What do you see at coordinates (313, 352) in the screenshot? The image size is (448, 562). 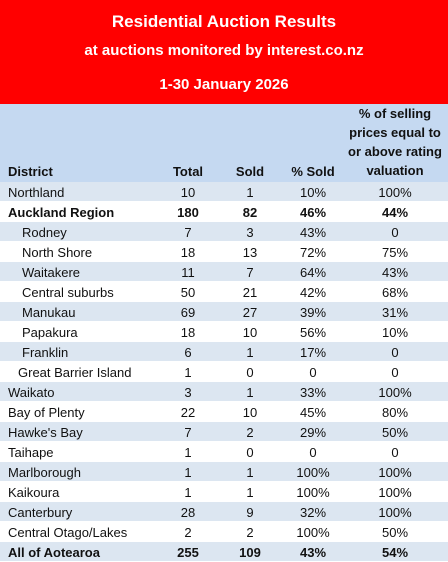 I see `pct-sold-cell: 17%` at bounding box center [313, 352].